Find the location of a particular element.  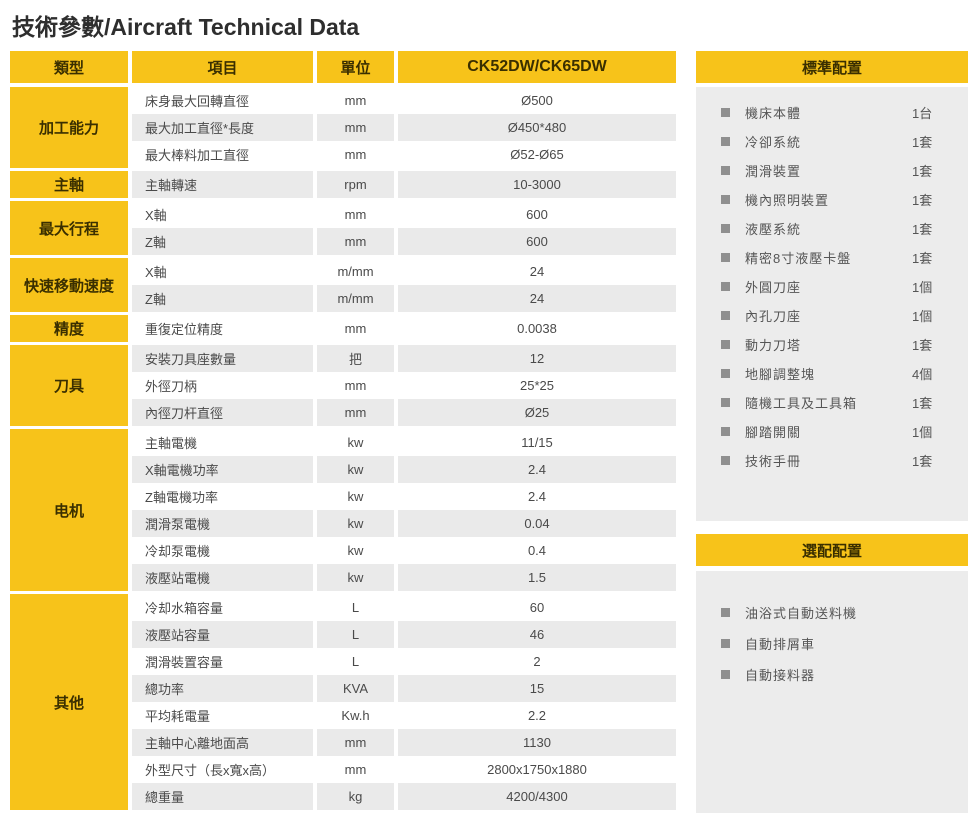

item-label: 腳踏開關 is located at coordinates (773, 432).